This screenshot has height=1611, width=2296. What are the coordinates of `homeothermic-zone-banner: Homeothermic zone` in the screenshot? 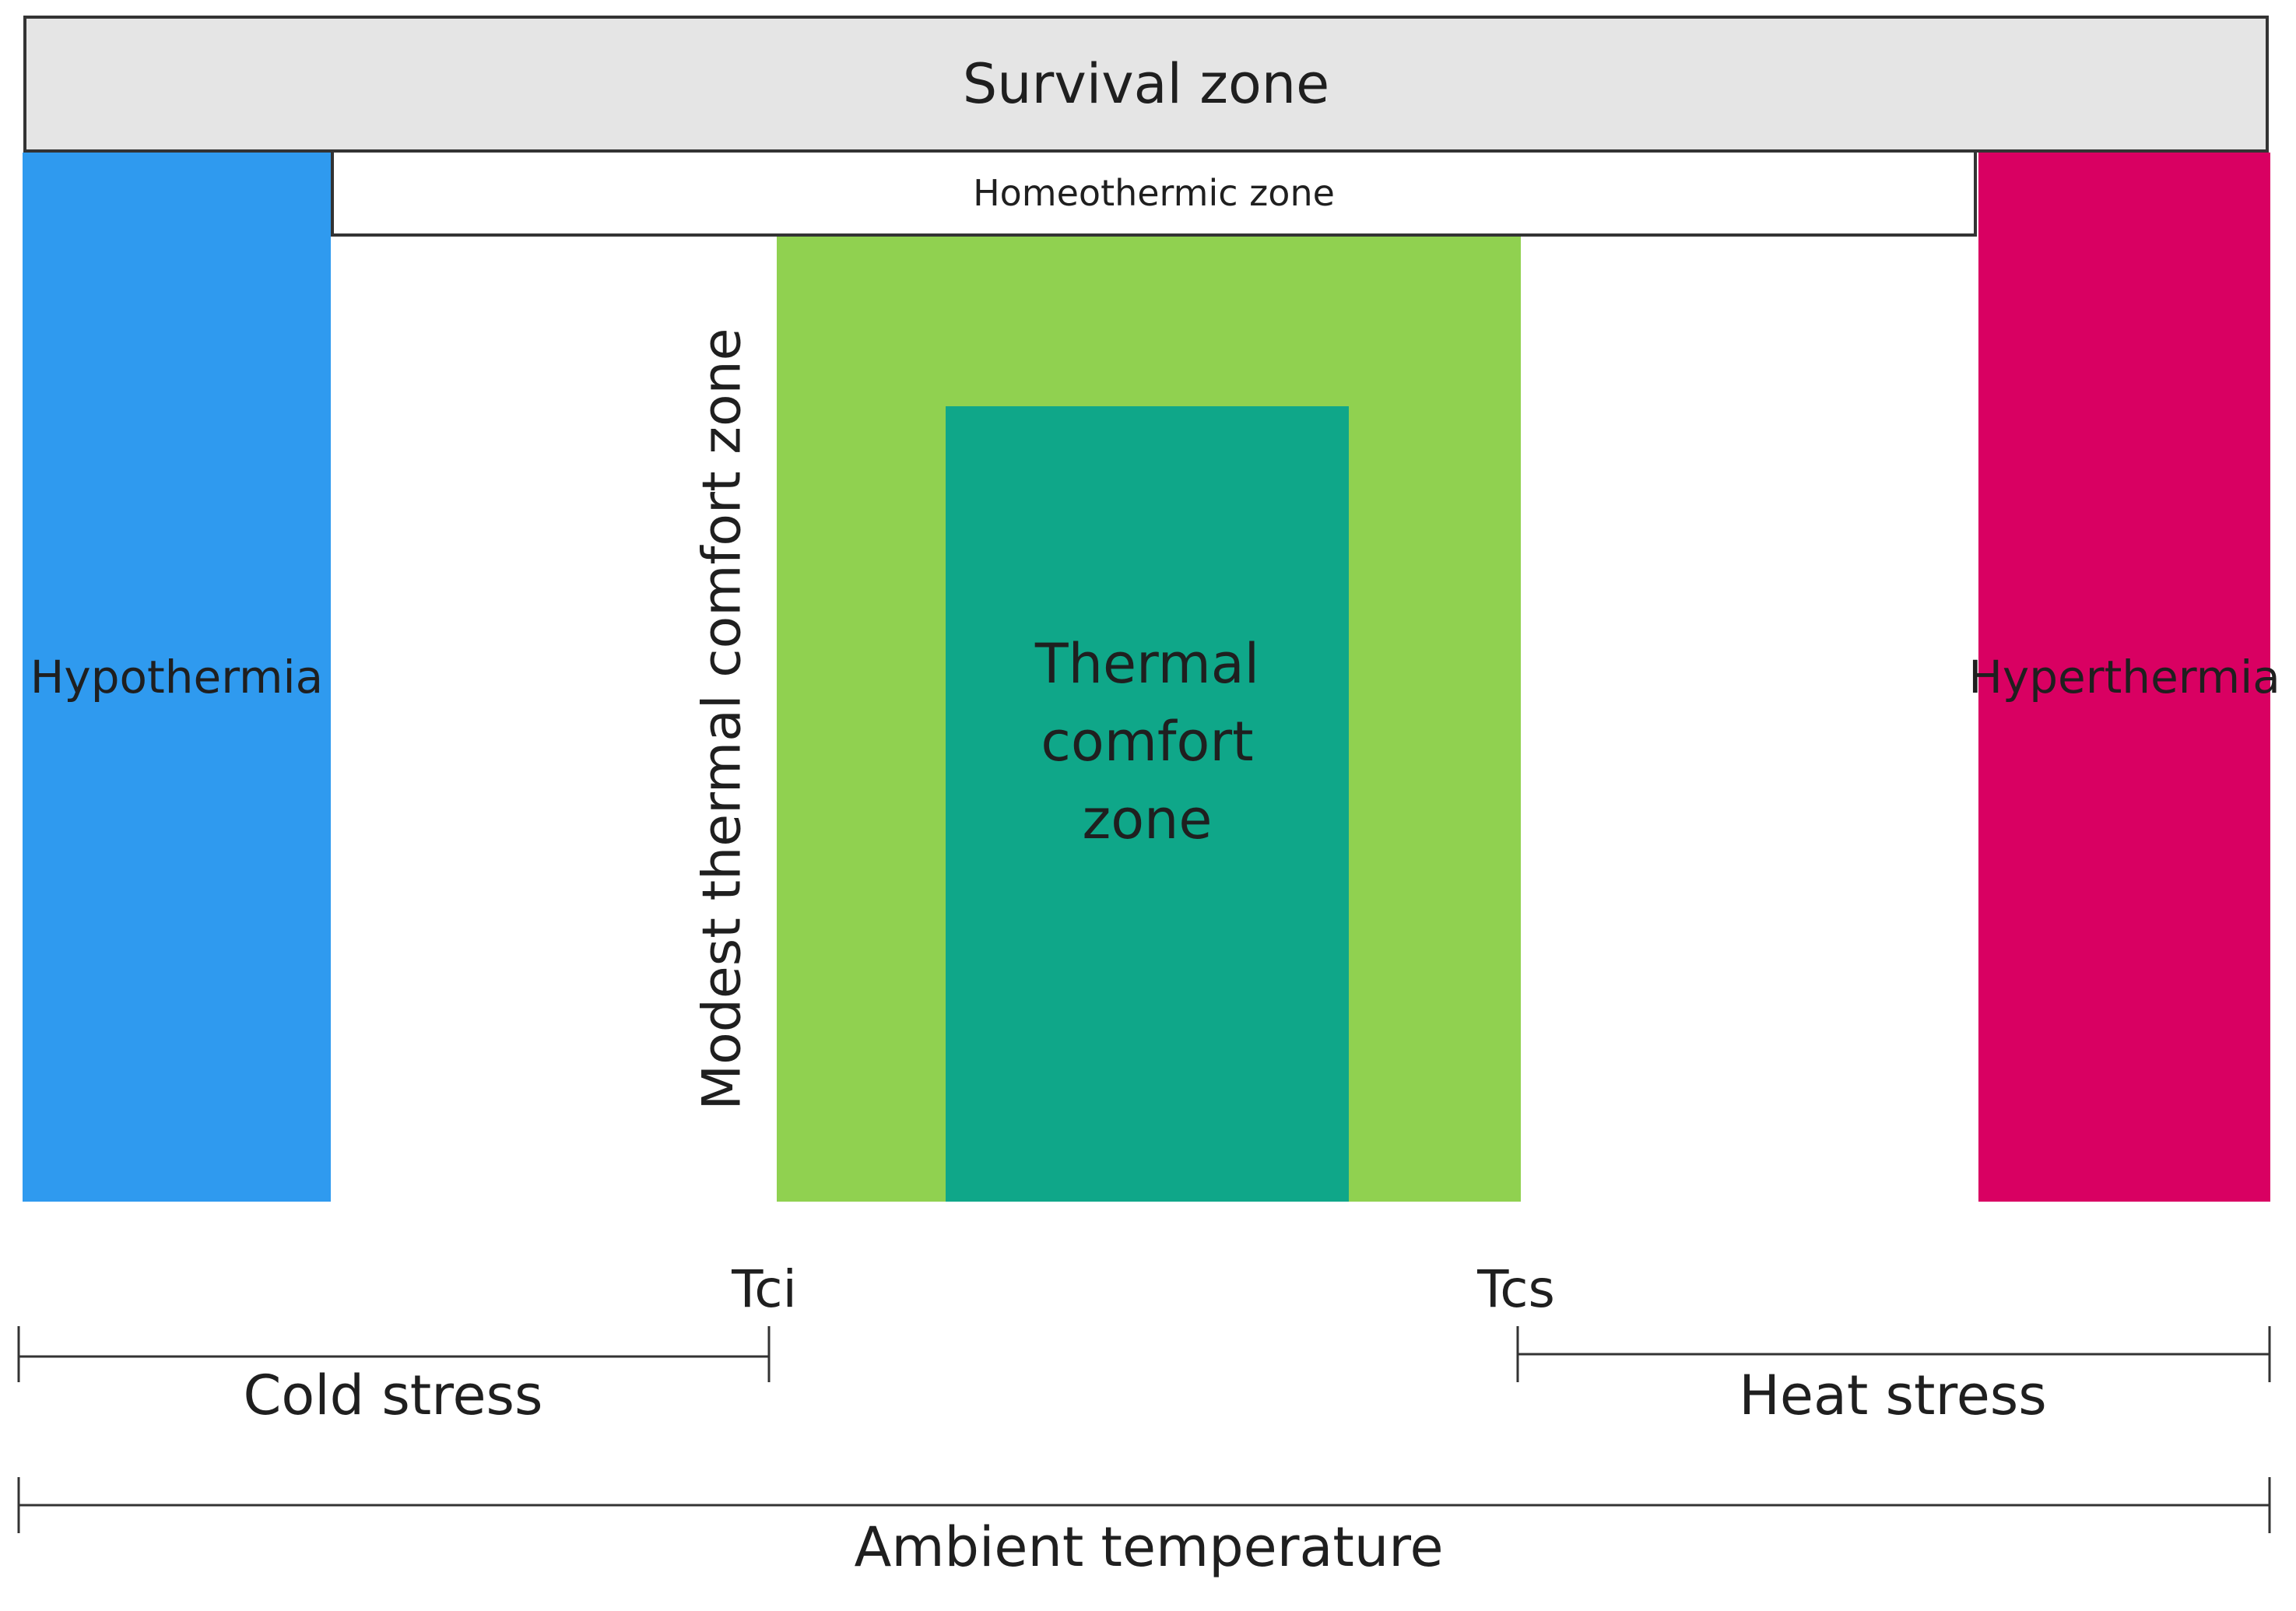 It's located at (1154, 195).